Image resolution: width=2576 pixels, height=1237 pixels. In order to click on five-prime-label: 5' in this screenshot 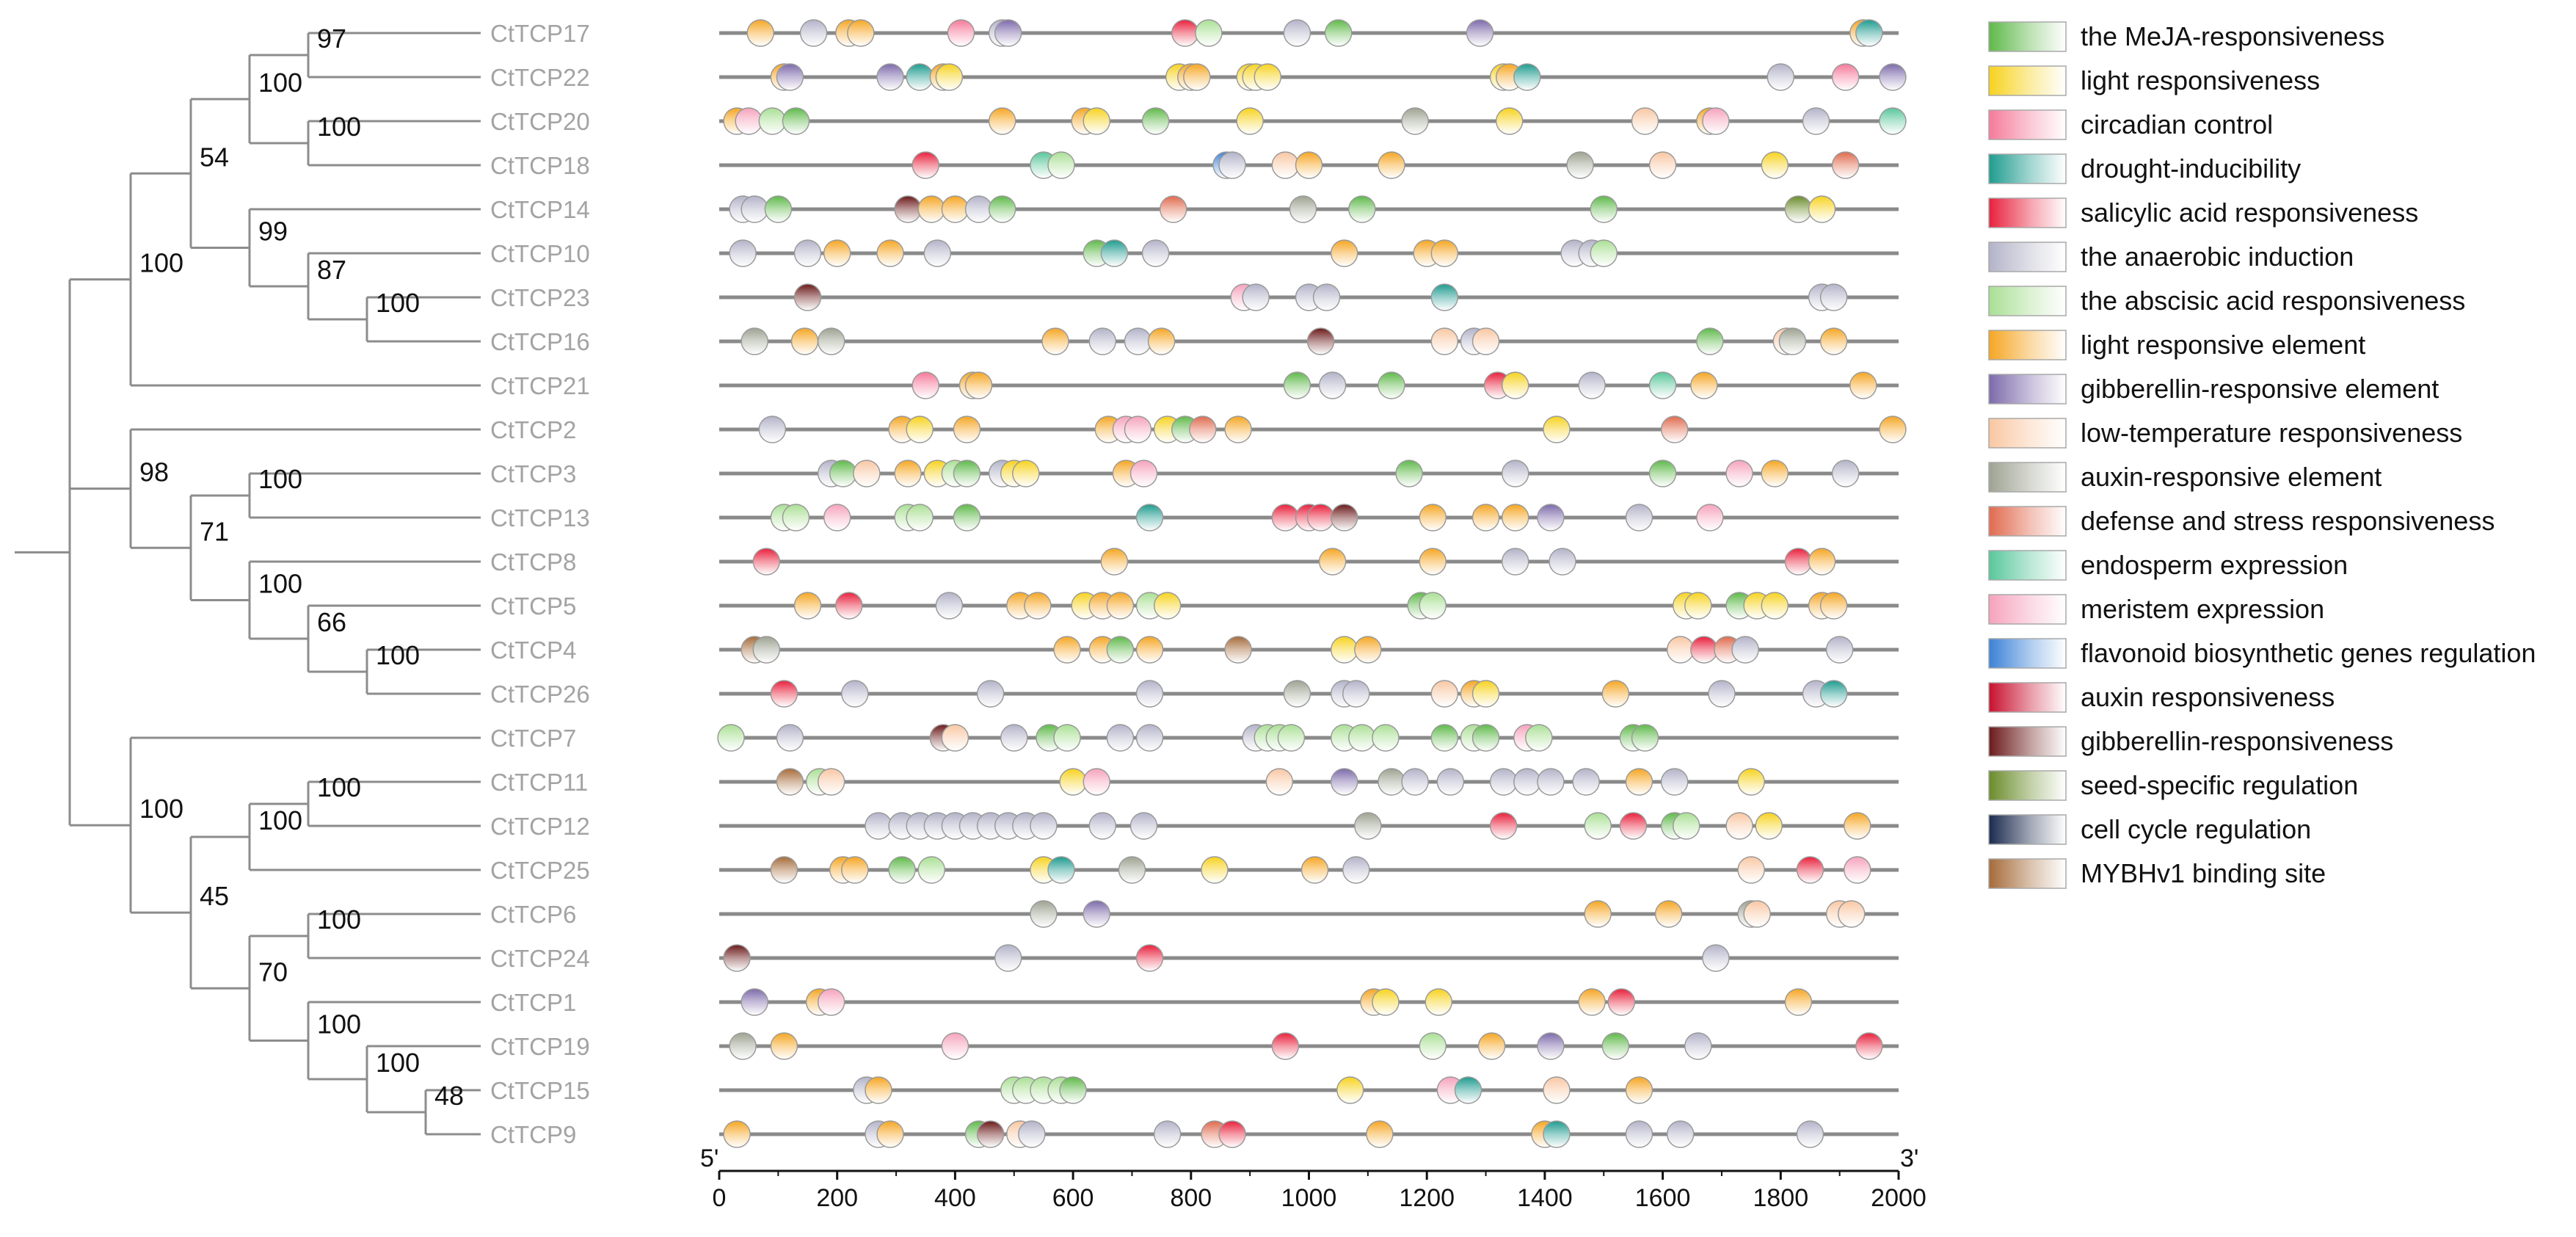, I will do `click(709, 1158)`.